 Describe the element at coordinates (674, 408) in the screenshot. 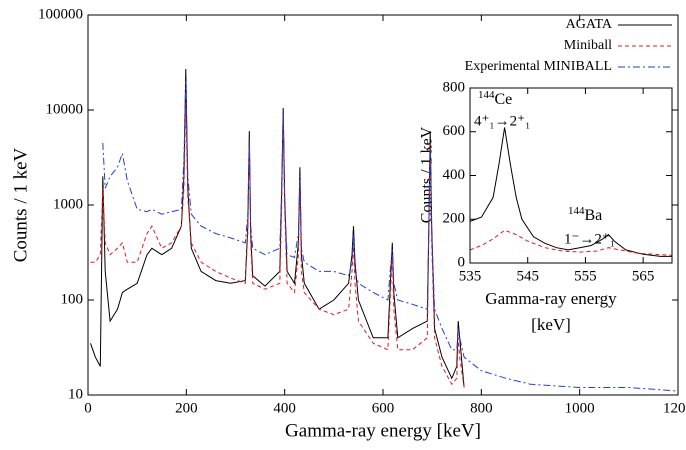

I see `x-tick-label: 1200` at that location.